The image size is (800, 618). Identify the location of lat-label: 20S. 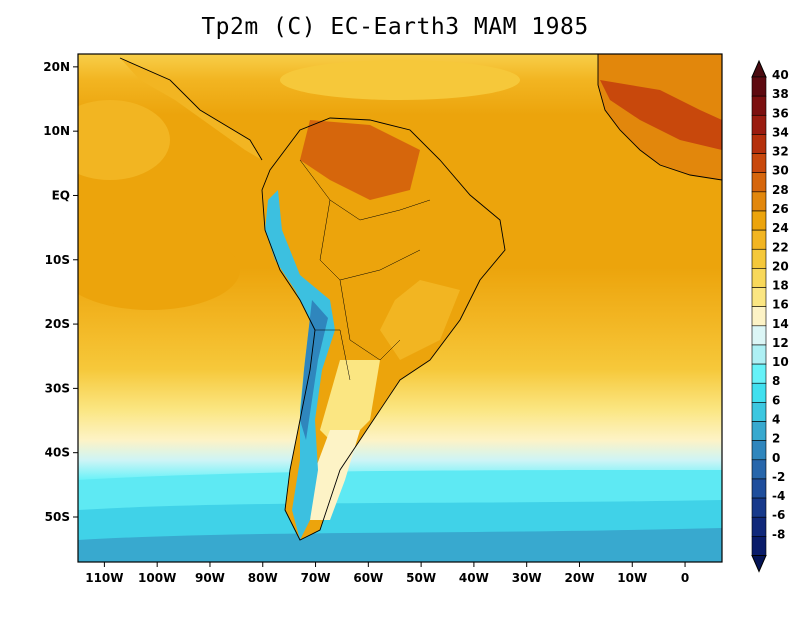
(57, 324).